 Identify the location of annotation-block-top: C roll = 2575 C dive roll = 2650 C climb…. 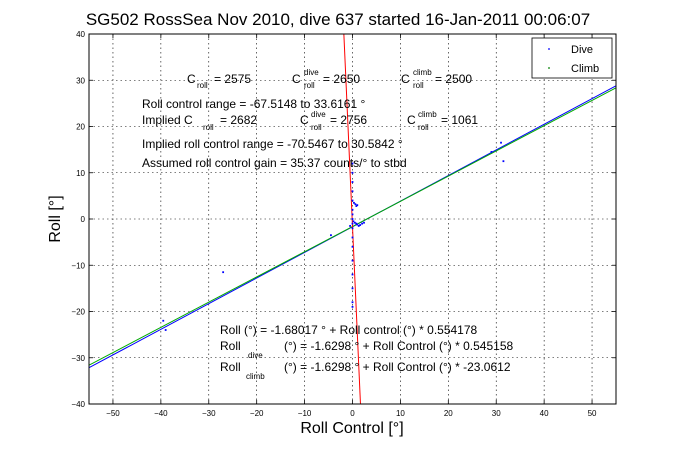
(310, 119).